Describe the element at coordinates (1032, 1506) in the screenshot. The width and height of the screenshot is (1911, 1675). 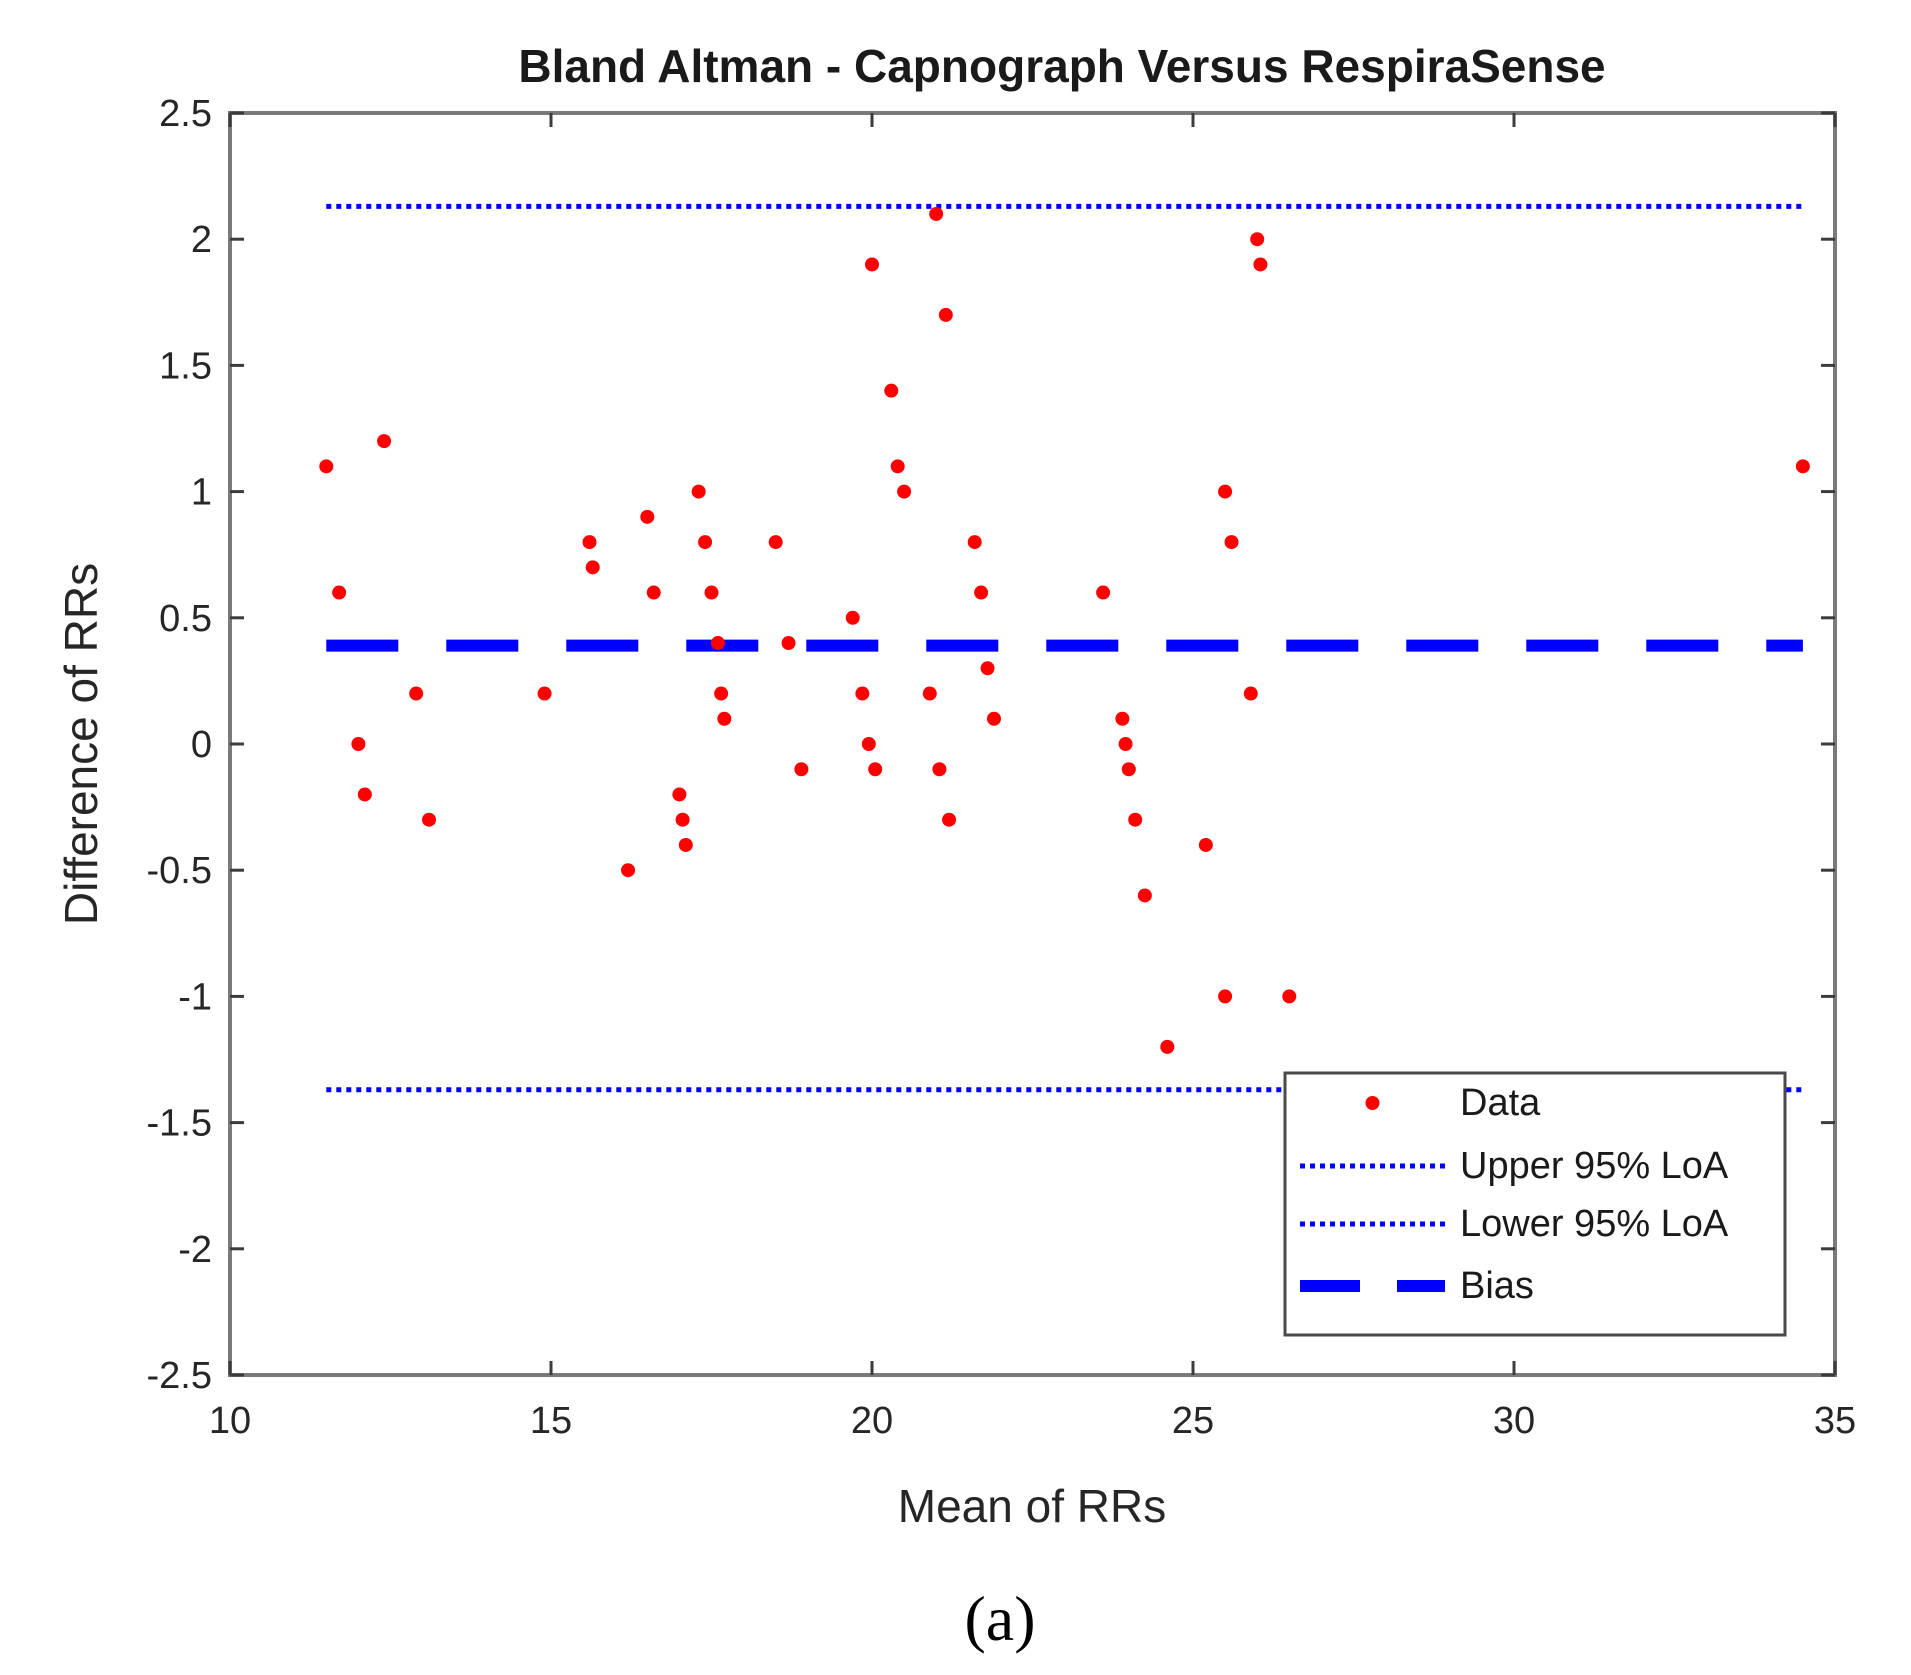
I see `x-axis-label: Mean of RRs` at that location.